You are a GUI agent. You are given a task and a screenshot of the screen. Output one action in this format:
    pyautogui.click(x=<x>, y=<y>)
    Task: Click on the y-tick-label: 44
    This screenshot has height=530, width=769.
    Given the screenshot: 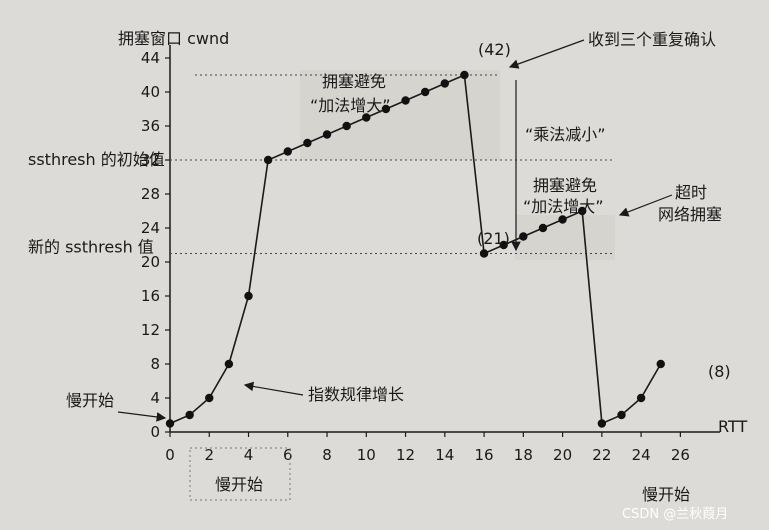 What is the action you would take?
    pyautogui.click(x=150, y=58)
    